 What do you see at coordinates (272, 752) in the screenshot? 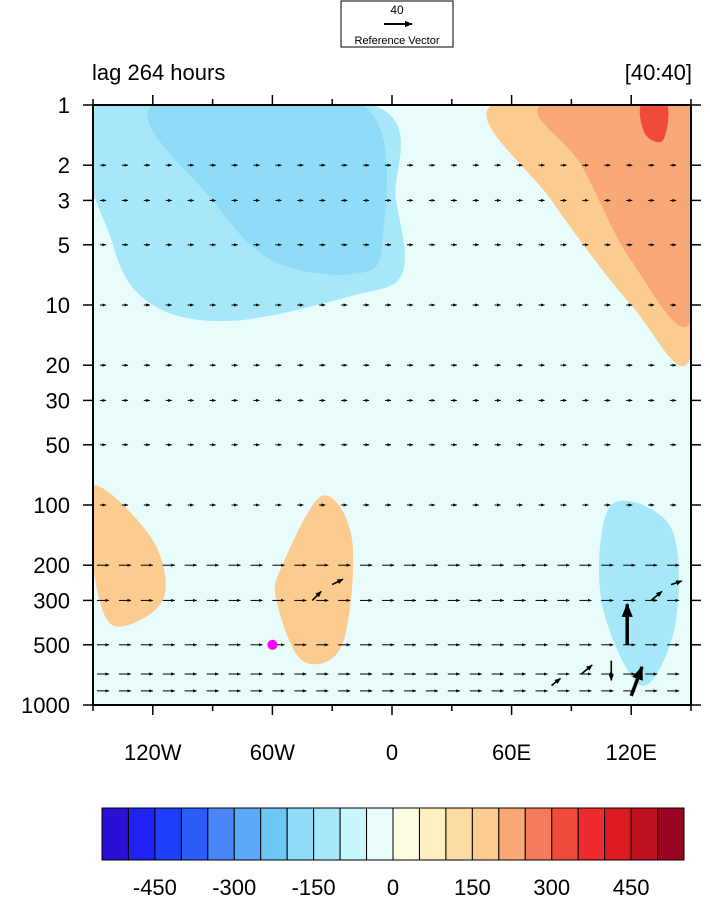
I see `x-tick-label: 60W` at bounding box center [272, 752].